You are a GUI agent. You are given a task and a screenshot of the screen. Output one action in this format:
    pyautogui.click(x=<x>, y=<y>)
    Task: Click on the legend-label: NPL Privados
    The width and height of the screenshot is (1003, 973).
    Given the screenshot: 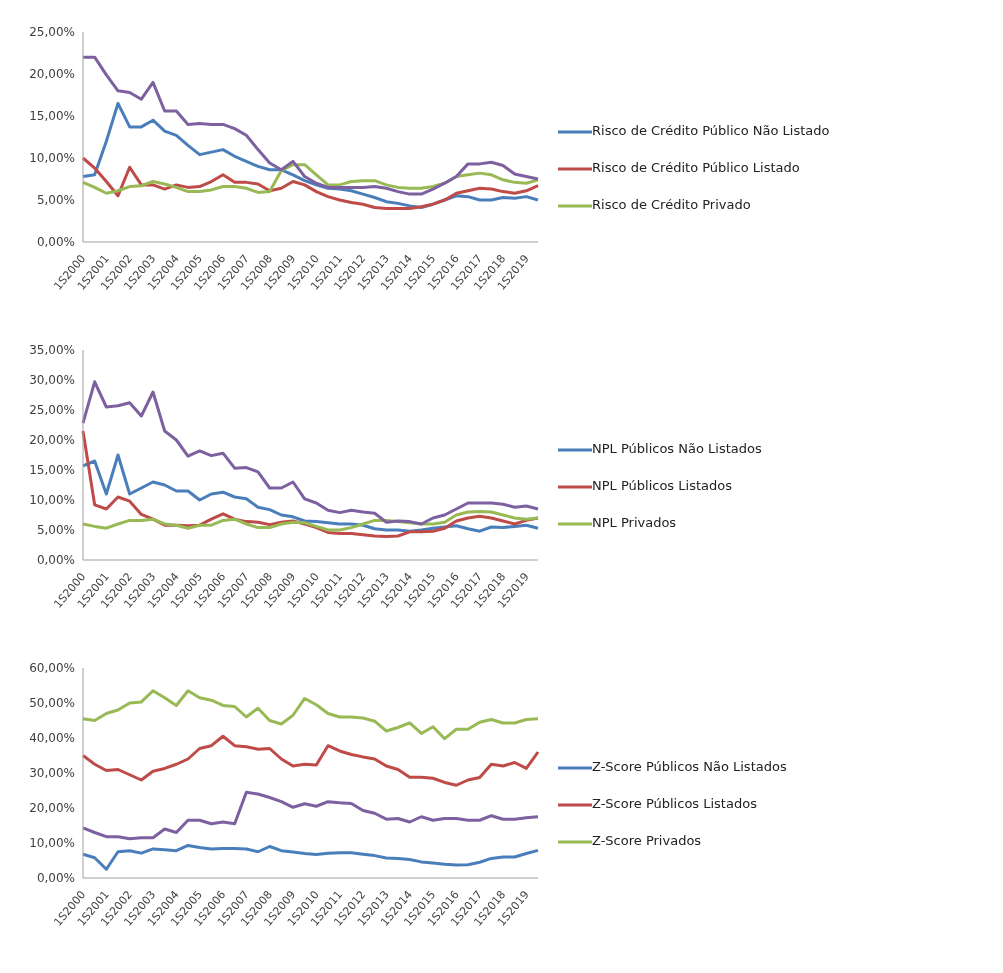 What is the action you would take?
    pyautogui.click(x=634, y=522)
    